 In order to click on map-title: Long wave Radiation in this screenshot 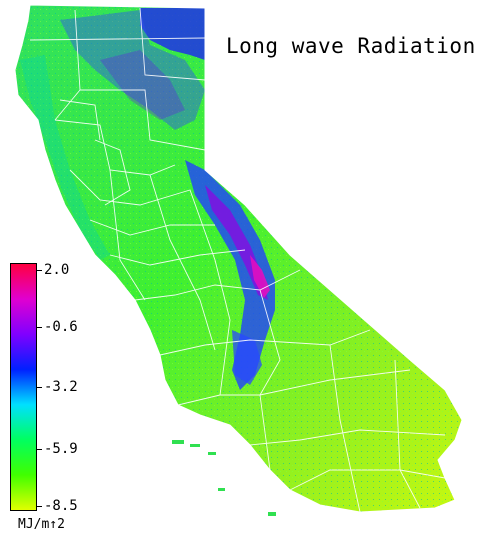, I will do `click(351, 46)`.